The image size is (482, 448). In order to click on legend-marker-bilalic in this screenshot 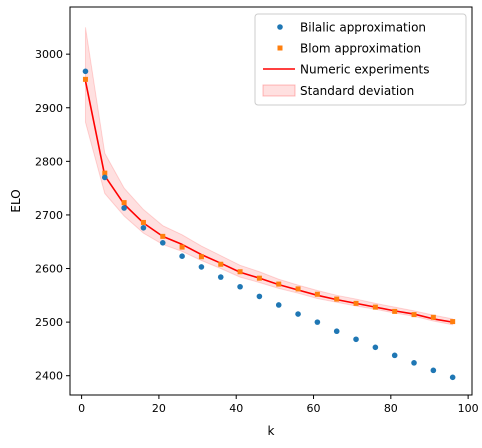, I will do `click(280, 27)`.